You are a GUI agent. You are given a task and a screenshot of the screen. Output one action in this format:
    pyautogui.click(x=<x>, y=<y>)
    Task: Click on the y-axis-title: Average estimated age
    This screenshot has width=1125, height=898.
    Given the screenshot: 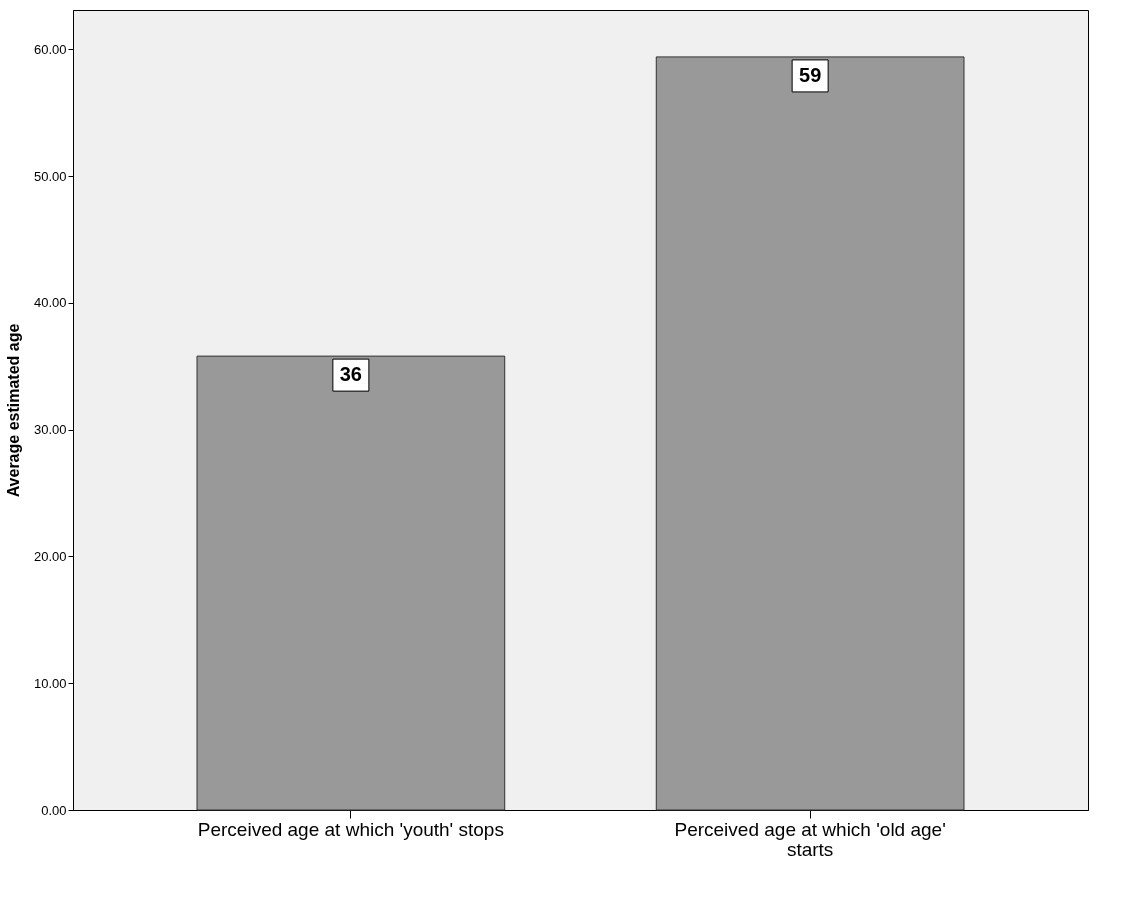 What is the action you would take?
    pyautogui.click(x=13, y=410)
    